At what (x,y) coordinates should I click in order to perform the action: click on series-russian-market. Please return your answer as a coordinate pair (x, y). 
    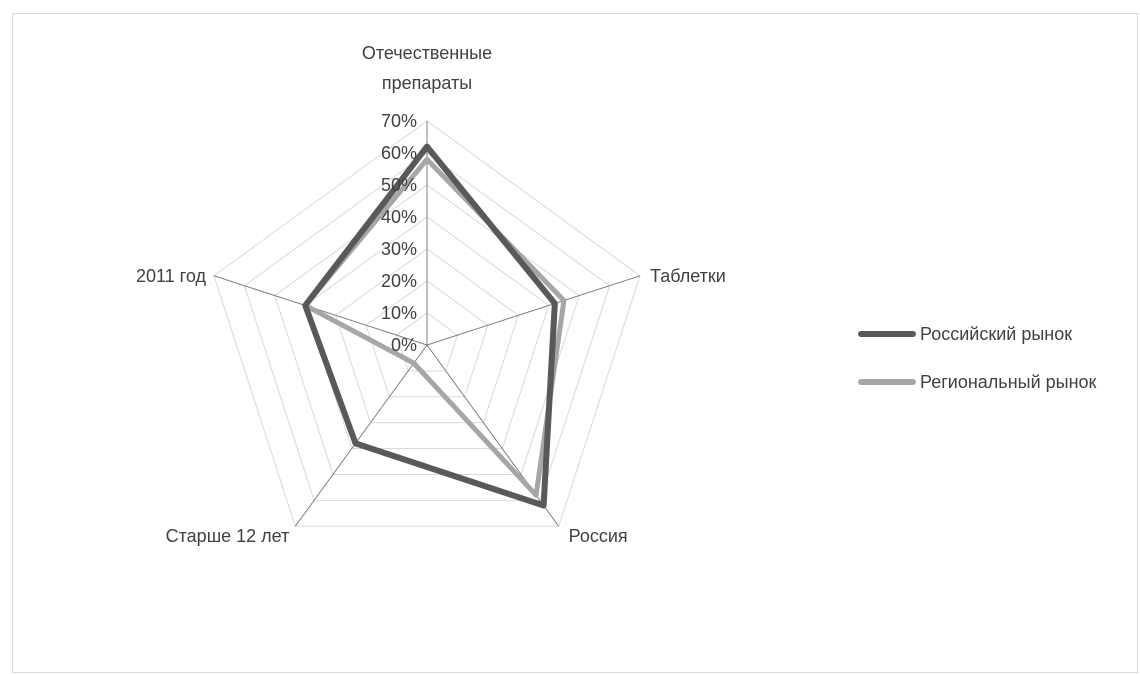
    Looking at the image, I should click on (430, 326).